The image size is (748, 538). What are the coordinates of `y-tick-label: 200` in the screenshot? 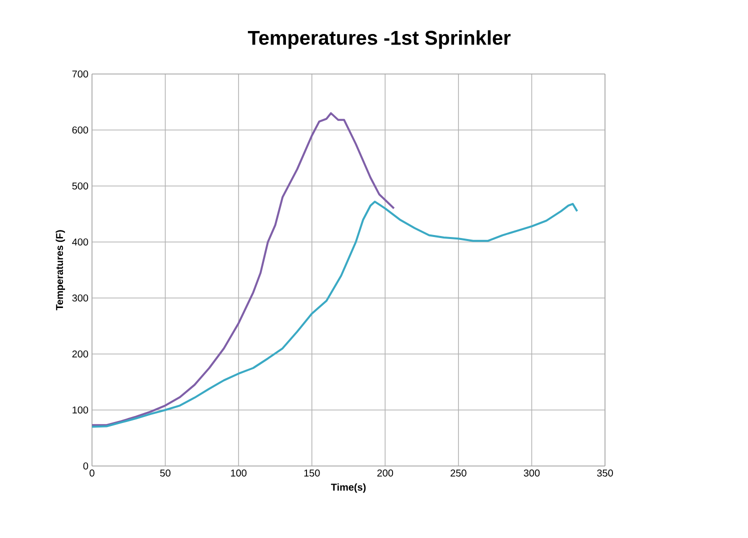 It's located at (80, 354).